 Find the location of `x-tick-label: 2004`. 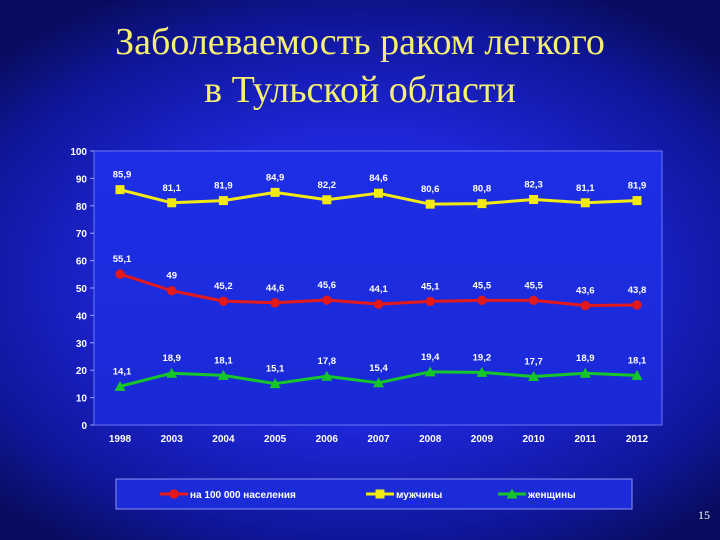

x-tick-label: 2004 is located at coordinates (223, 439).